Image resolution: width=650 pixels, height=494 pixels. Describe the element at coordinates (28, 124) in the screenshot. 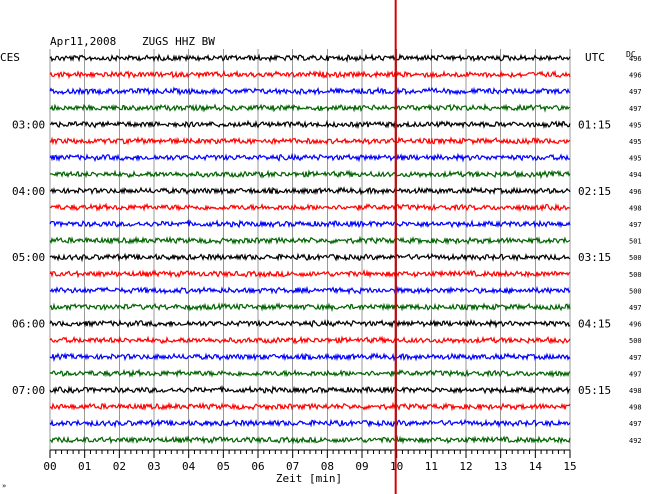

I see `left-hour-label: 03:00` at that location.